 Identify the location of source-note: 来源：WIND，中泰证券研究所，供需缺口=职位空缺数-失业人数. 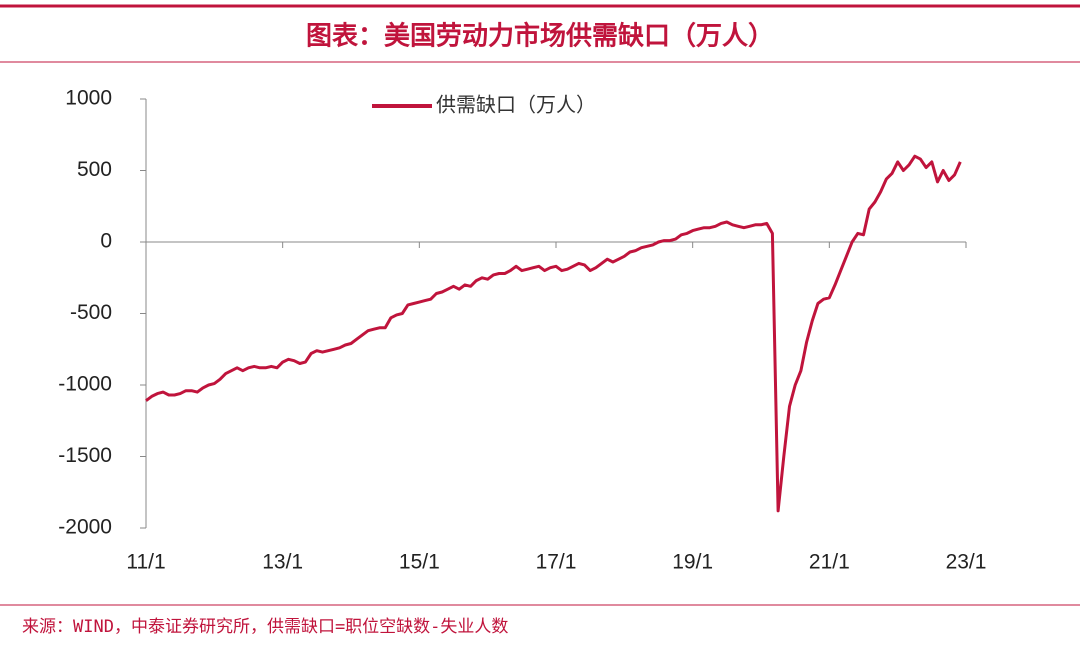
(265, 627).